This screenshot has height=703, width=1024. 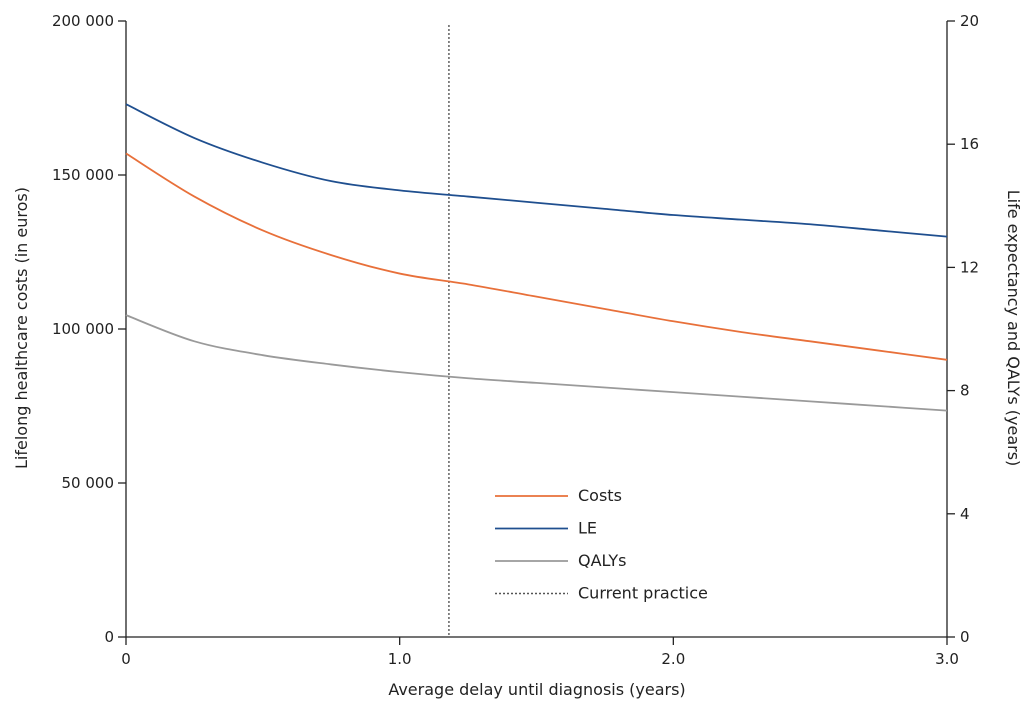 What do you see at coordinates (587, 528) in the screenshot?
I see `legend-label: LE` at bounding box center [587, 528].